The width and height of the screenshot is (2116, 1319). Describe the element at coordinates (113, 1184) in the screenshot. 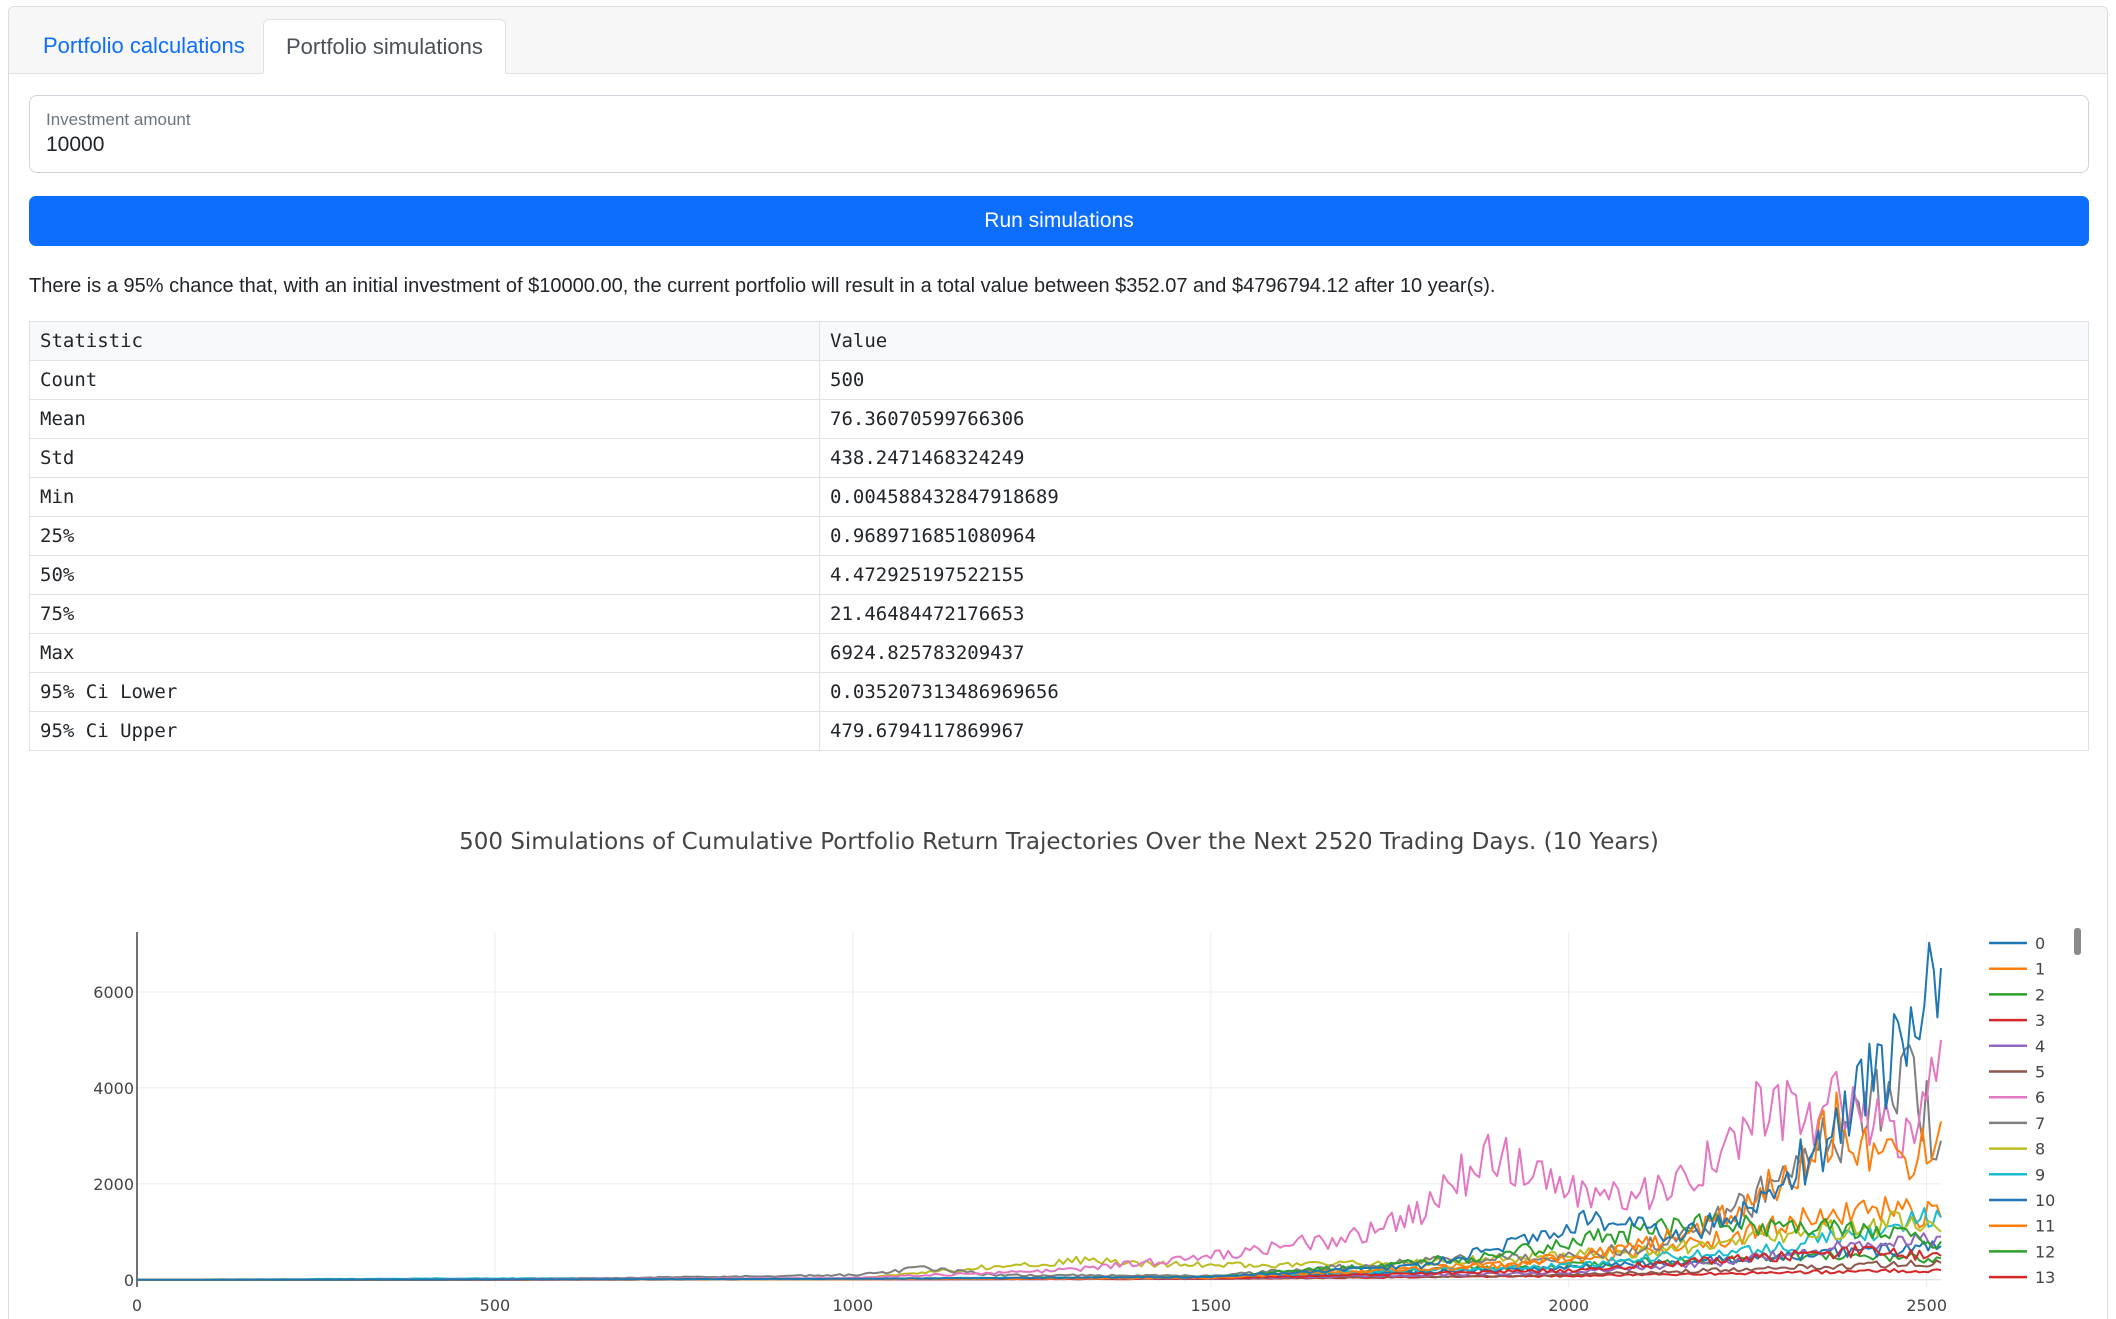

I see `y-tick-label: 2000` at that location.